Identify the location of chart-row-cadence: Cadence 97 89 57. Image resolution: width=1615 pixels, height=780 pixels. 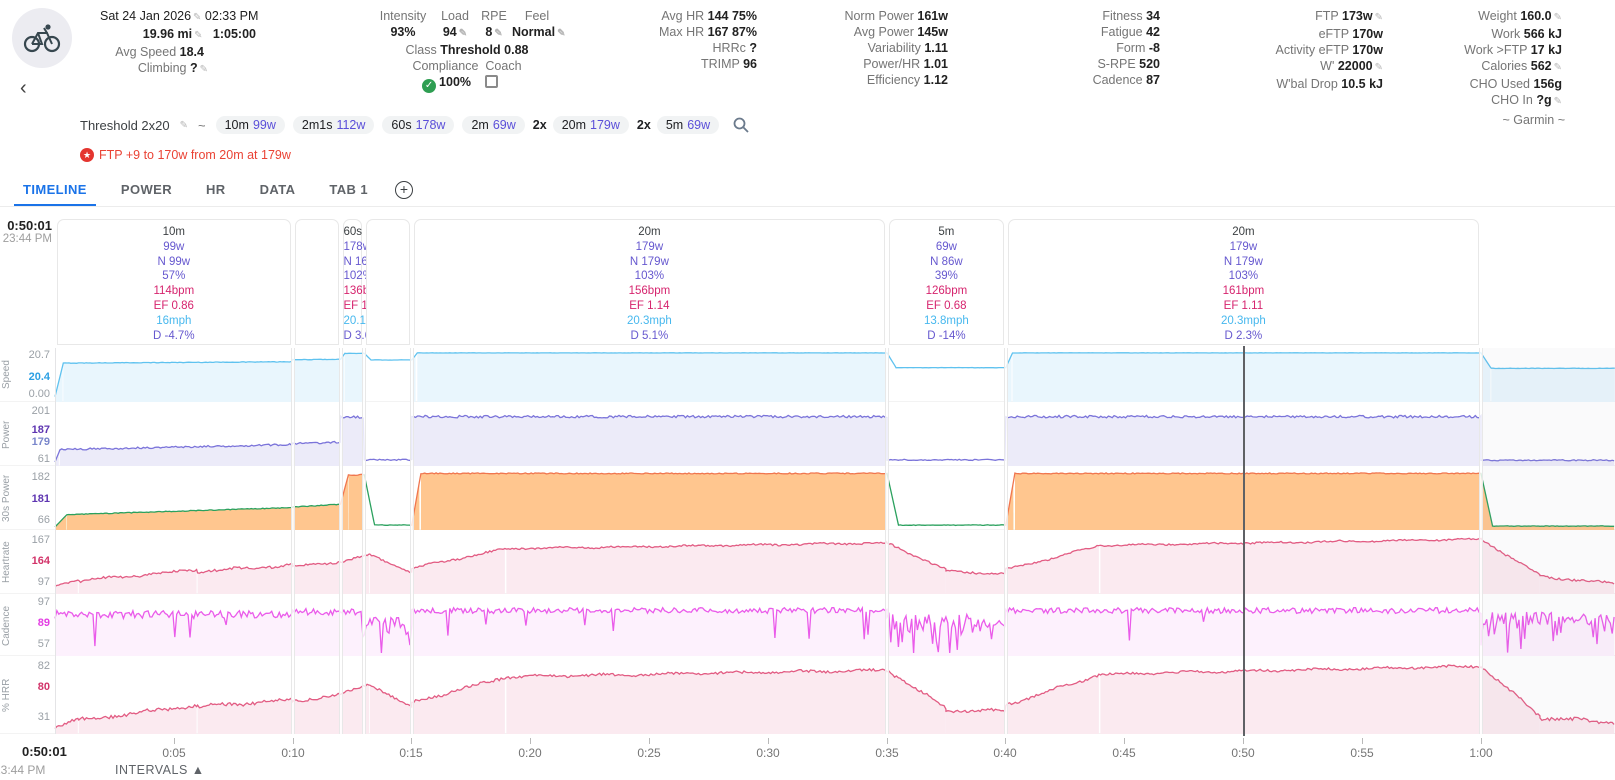
(807, 626).